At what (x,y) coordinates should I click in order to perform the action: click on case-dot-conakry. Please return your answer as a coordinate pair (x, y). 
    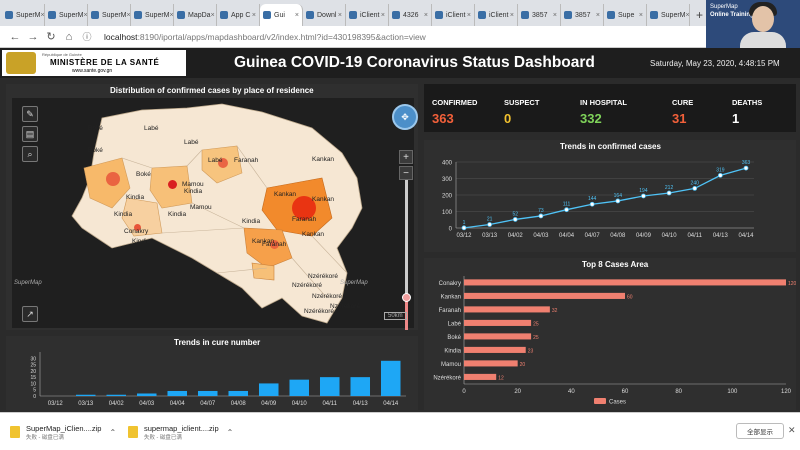
    Looking at the image, I should click on (137, 227).